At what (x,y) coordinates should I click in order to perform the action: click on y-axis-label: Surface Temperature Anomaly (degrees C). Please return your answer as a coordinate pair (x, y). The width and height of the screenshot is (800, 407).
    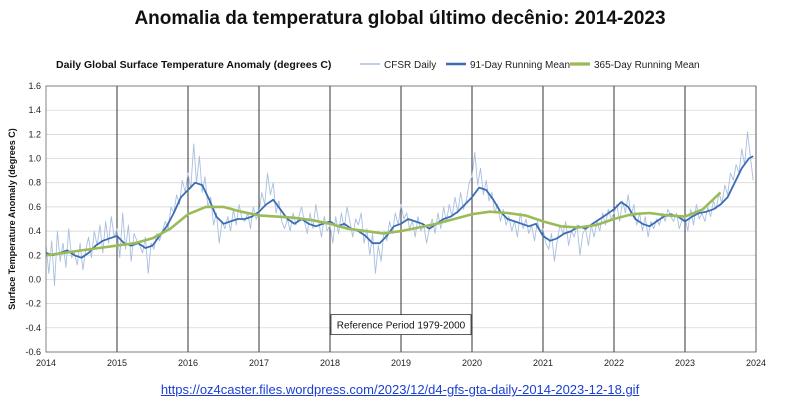
    Looking at the image, I should click on (12, 219).